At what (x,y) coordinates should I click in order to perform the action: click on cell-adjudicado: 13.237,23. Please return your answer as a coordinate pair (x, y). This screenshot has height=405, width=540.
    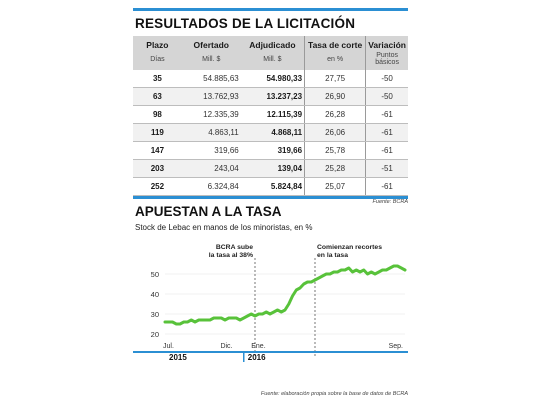
    Looking at the image, I should click on (272, 96).